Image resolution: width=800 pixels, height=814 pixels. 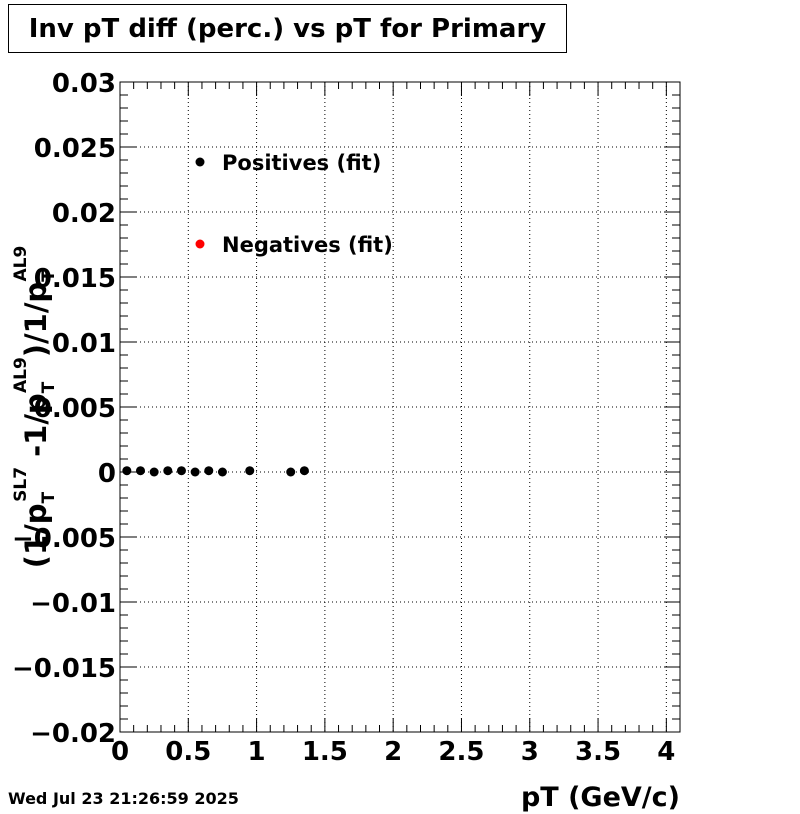 What do you see at coordinates (64, 669) in the screenshot?
I see `y-tick-label: −0.015` at bounding box center [64, 669].